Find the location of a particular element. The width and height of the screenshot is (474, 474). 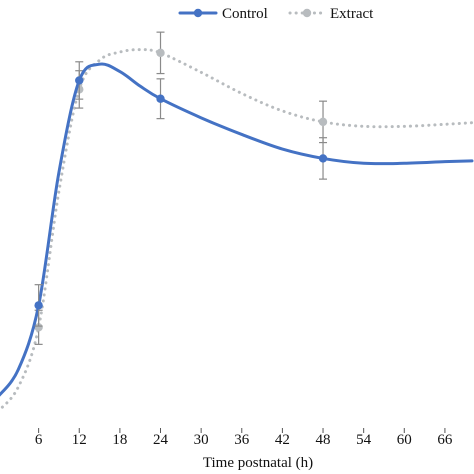

x-tick-label: 42 is located at coordinates (282, 440).